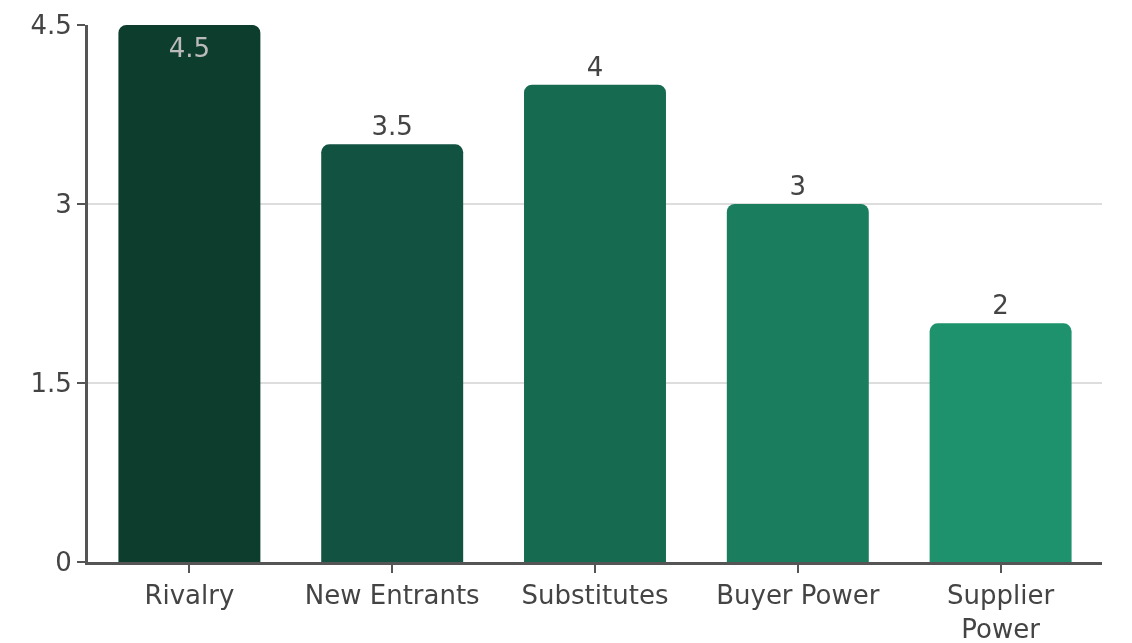 The height and width of the screenshot is (643, 1132). I want to click on y-tick-label: 4.5, so click(51, 25).